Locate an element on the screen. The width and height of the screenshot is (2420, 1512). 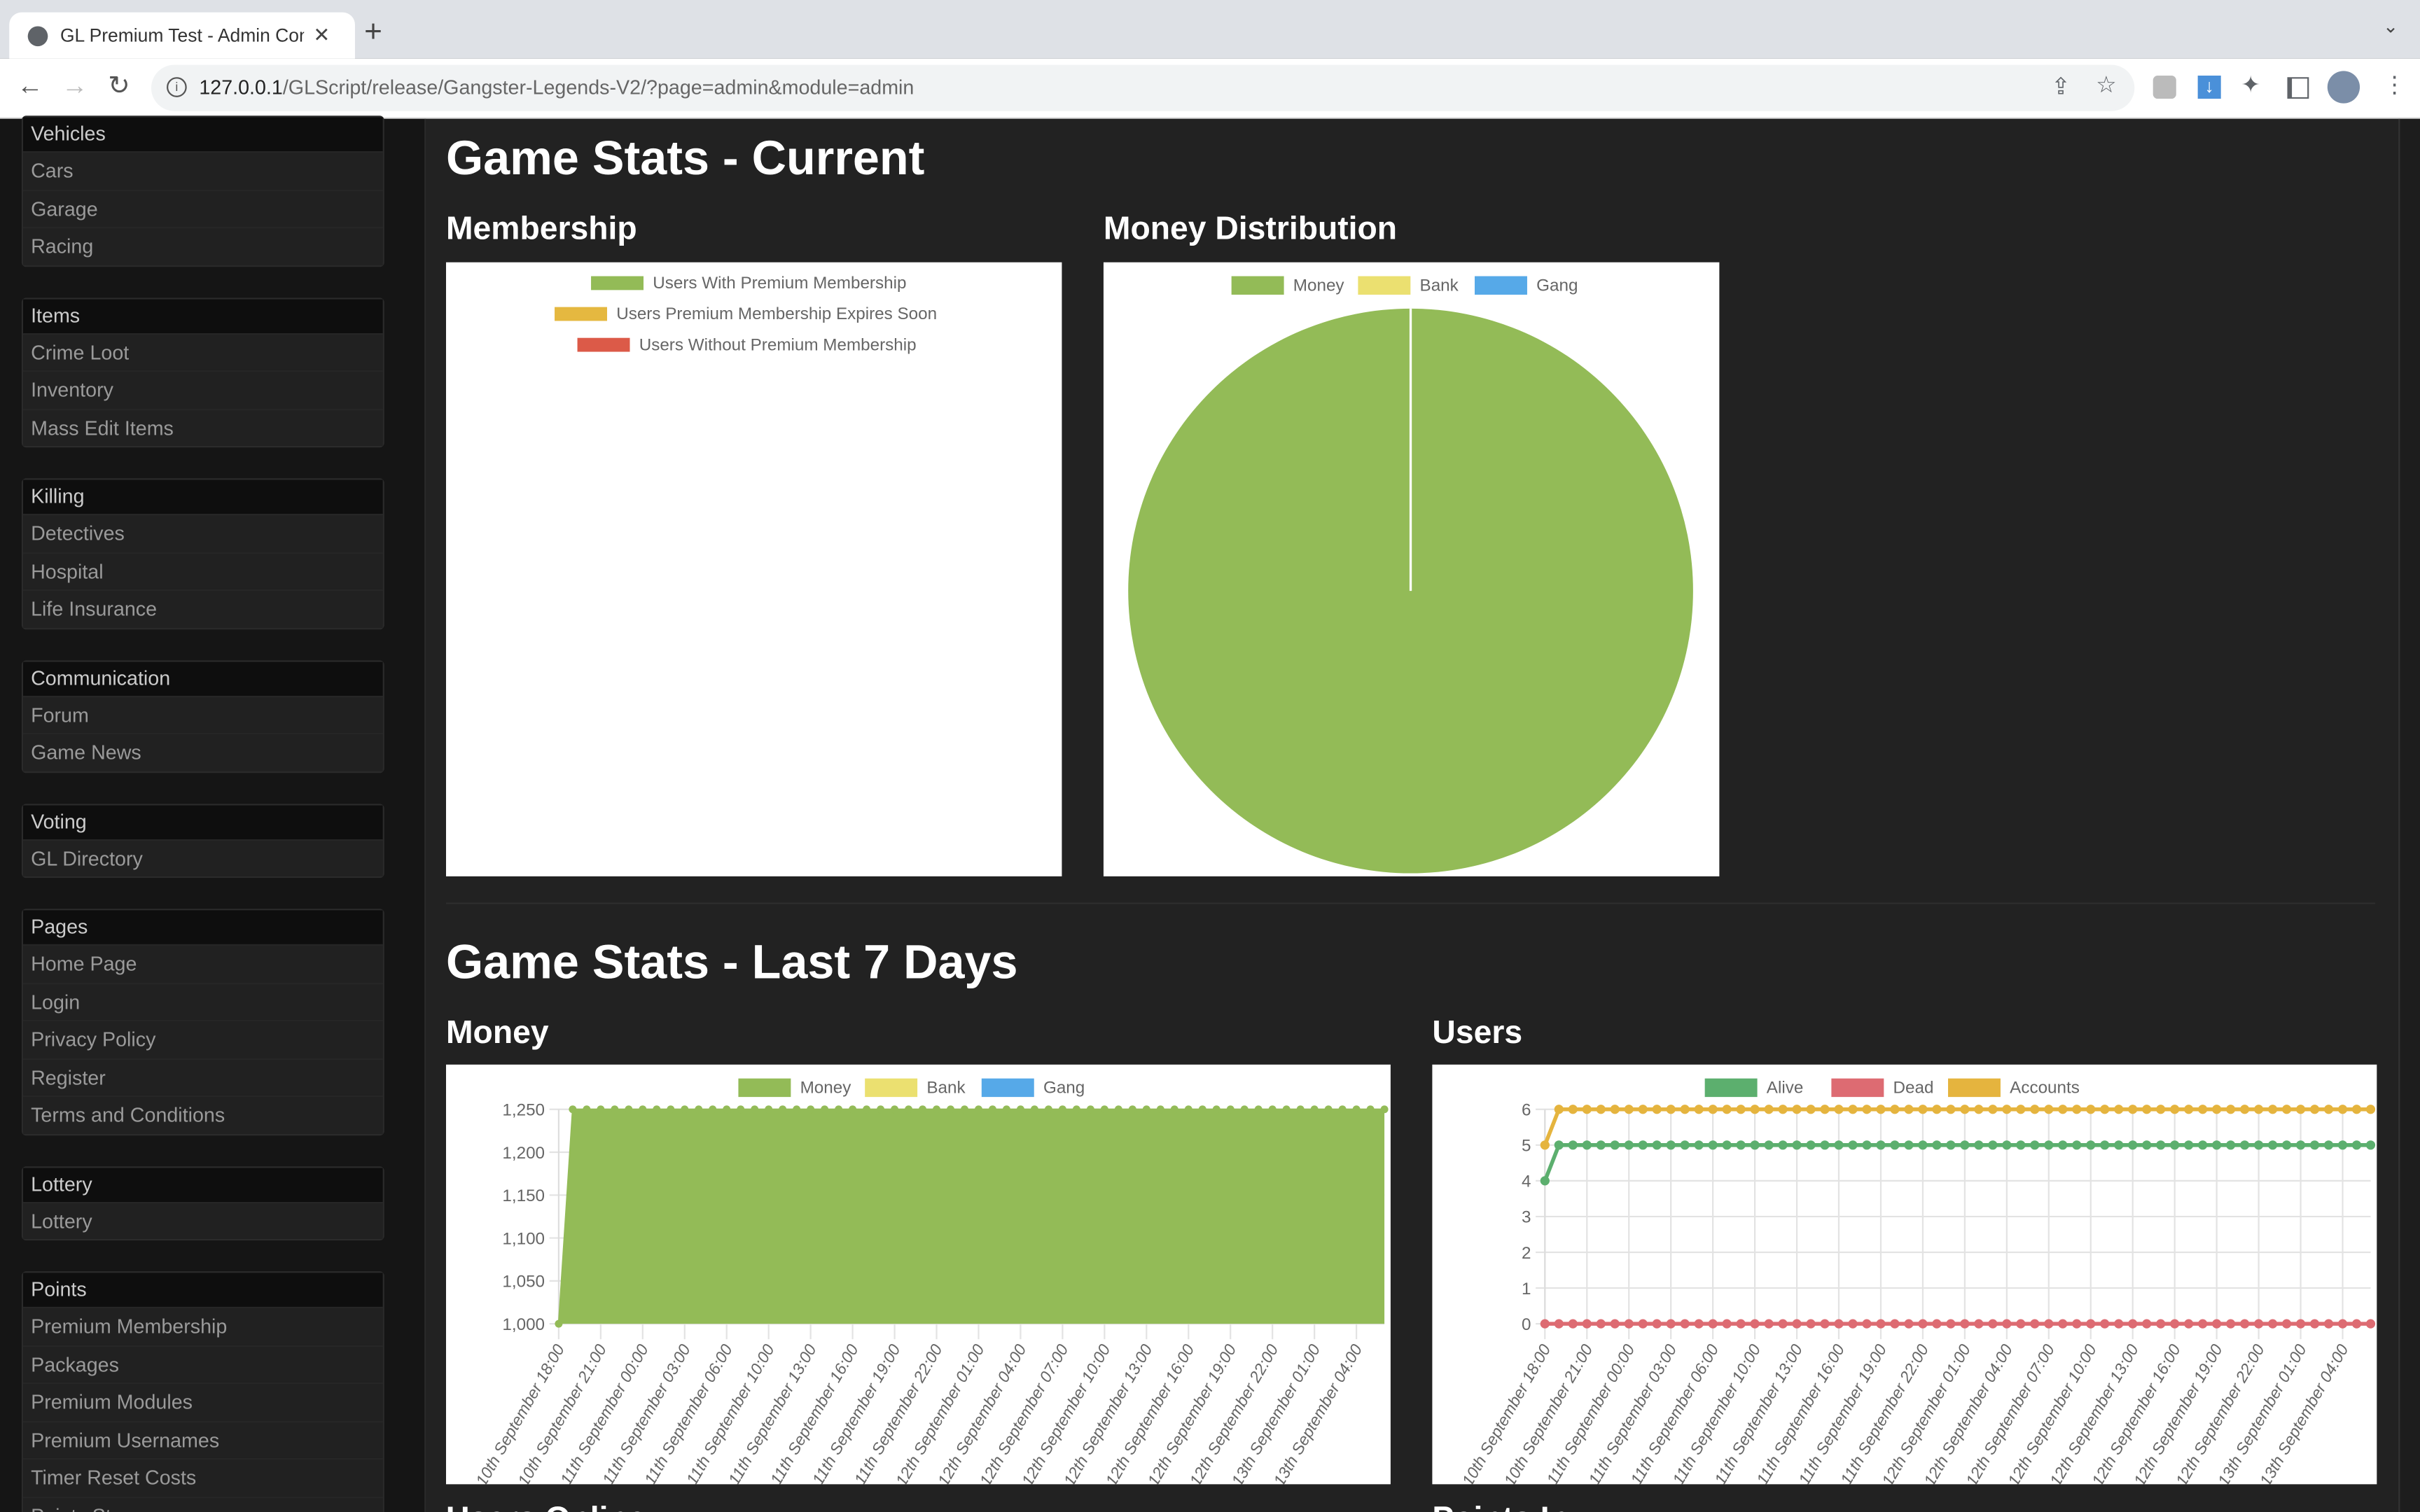
sidebar-item-life-insurance: Life Insurance is located at coordinates (203, 608).